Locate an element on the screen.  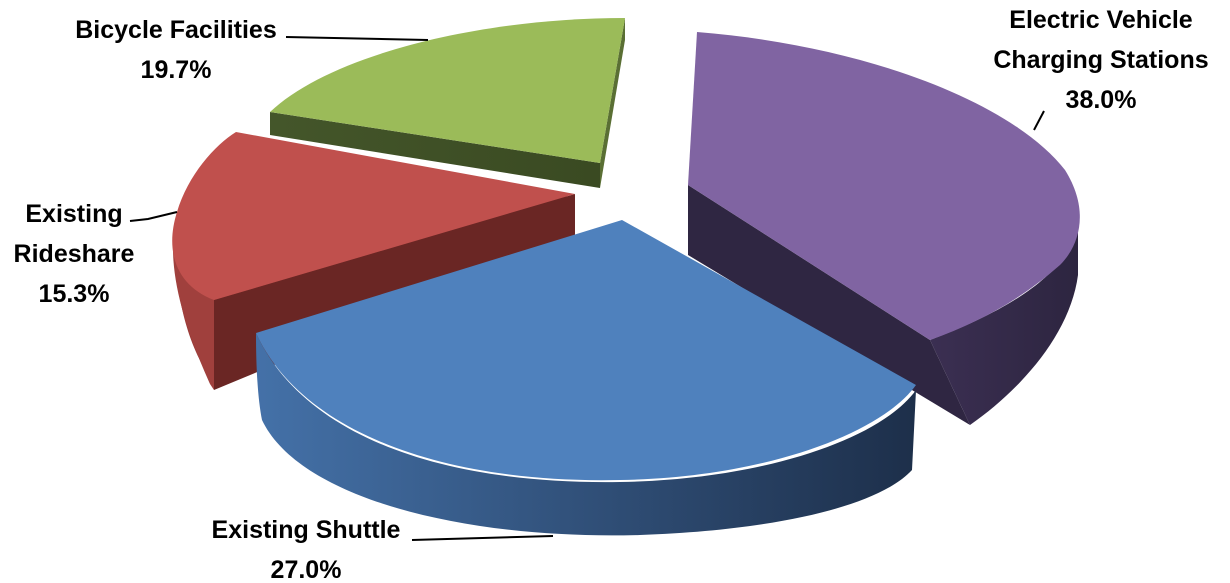
data-label-rideshare: Existing Rideshare 15.3% is located at coordinates (95, 254).